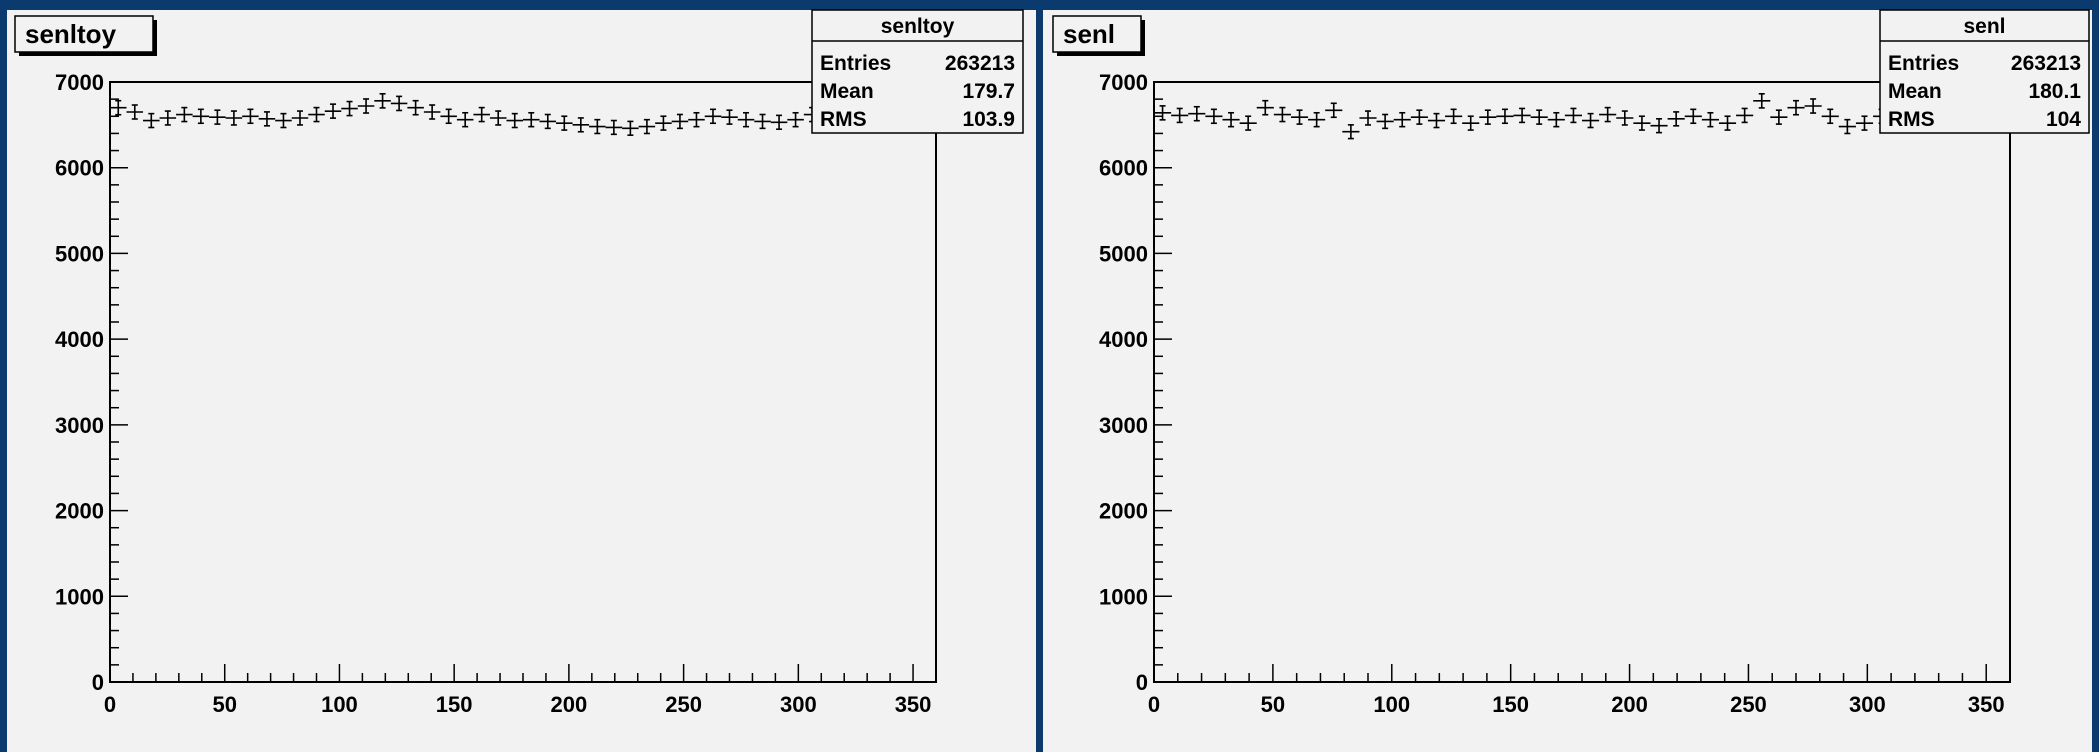  What do you see at coordinates (2046, 63) in the screenshot?
I see `stats-value: 263213` at bounding box center [2046, 63].